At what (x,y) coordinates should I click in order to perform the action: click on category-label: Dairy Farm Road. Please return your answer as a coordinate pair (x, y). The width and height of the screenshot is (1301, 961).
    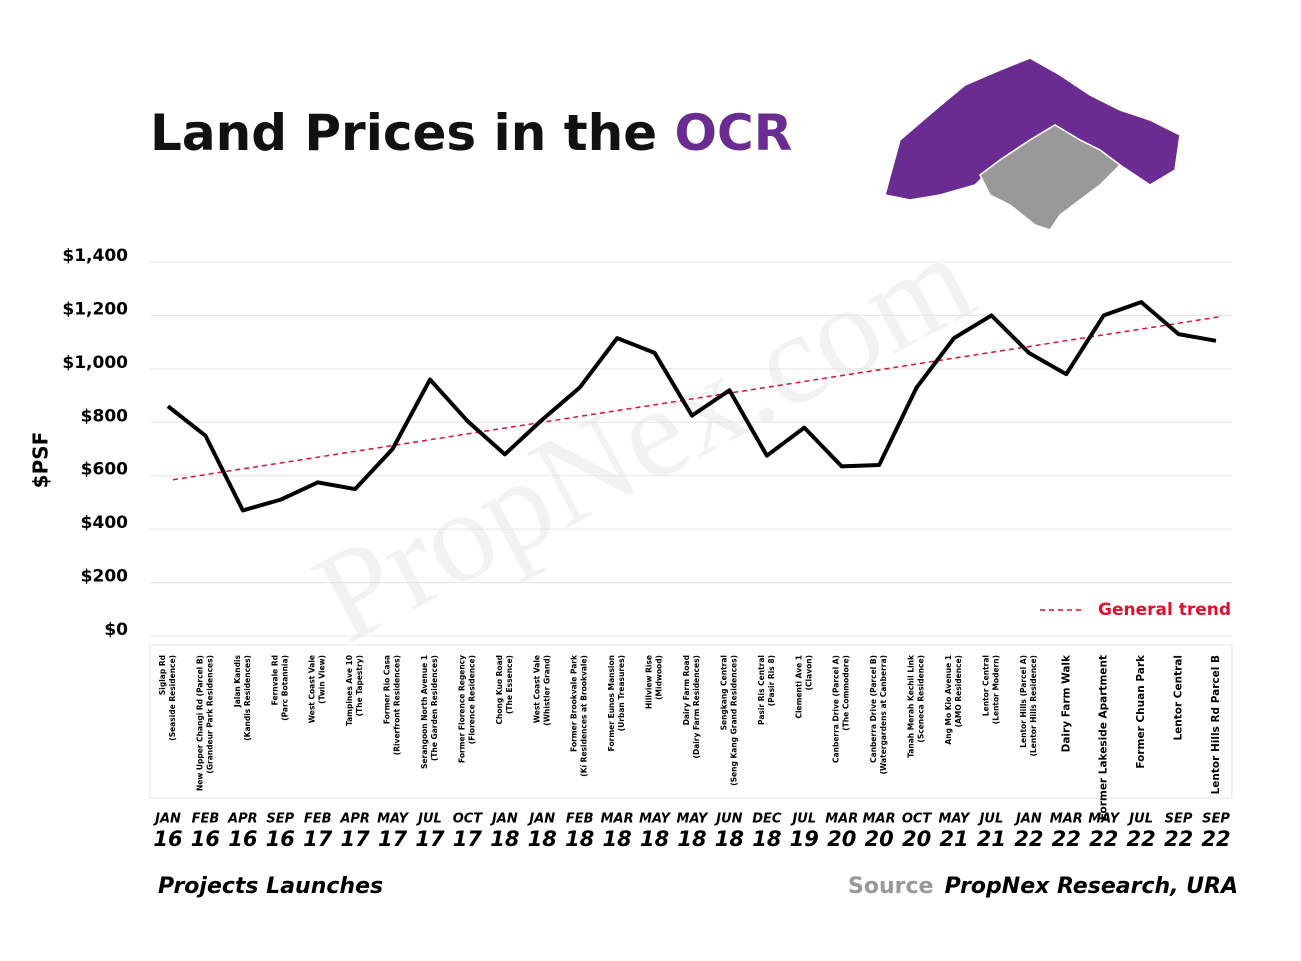
    Looking at the image, I should click on (686, 690).